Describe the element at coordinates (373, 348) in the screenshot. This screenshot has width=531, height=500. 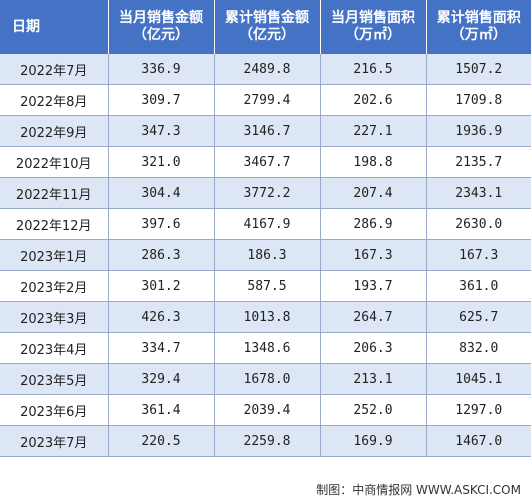
I see `value-cell: 206.3` at that location.